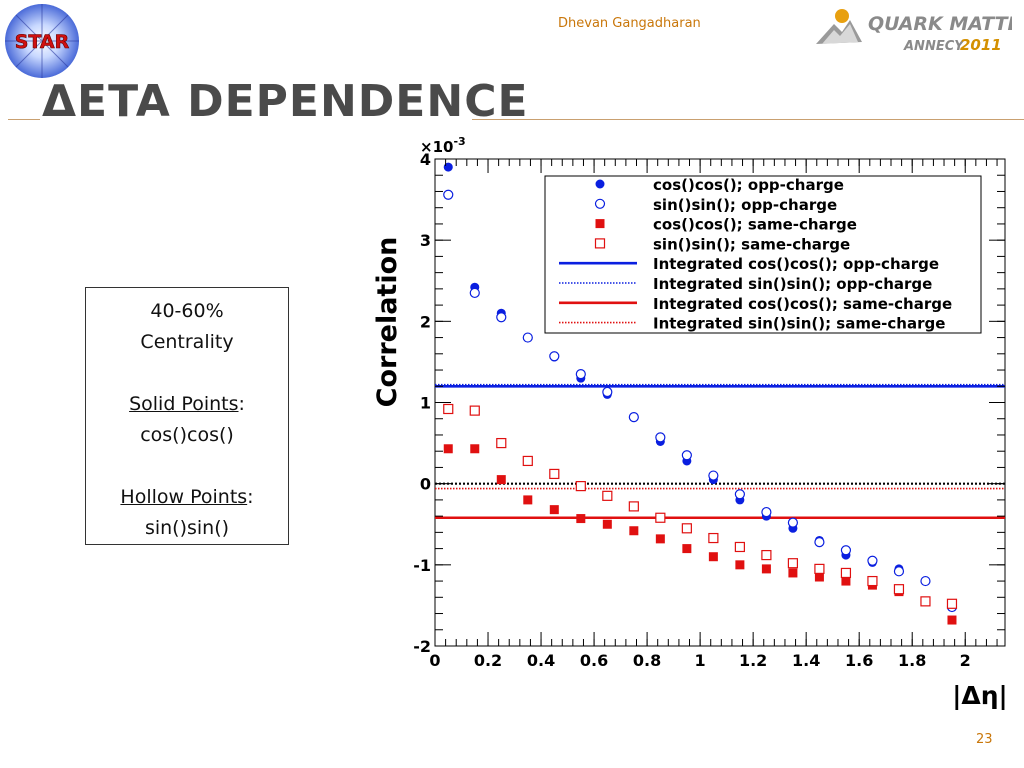 The image size is (1024, 768). Describe the element at coordinates (748, 119) in the screenshot. I see `title-rule-right` at that location.